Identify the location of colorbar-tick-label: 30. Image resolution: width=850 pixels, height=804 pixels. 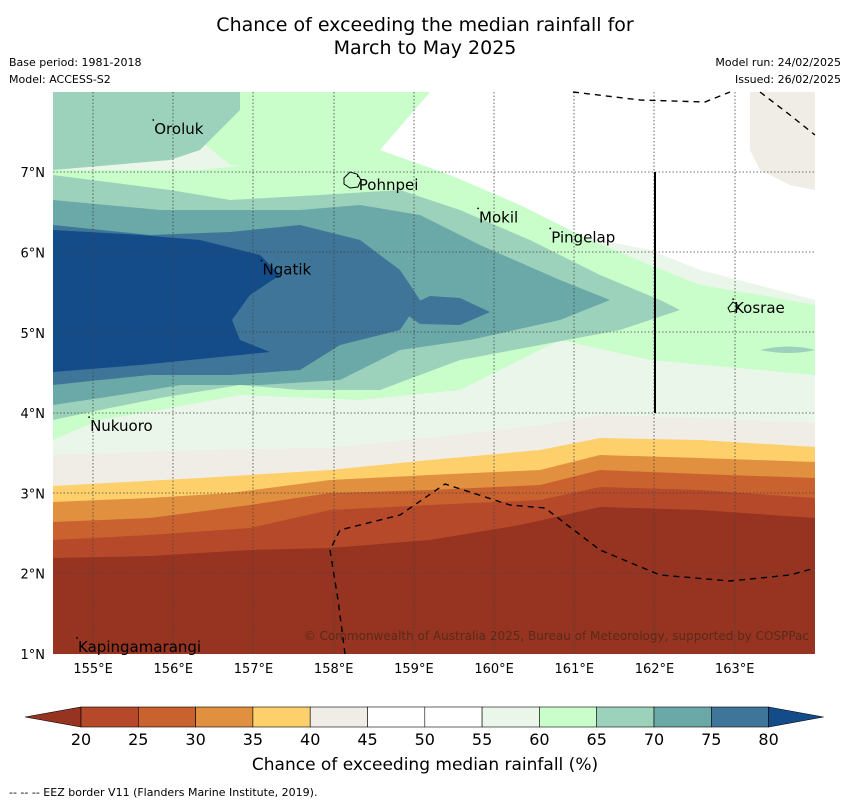
(195, 739).